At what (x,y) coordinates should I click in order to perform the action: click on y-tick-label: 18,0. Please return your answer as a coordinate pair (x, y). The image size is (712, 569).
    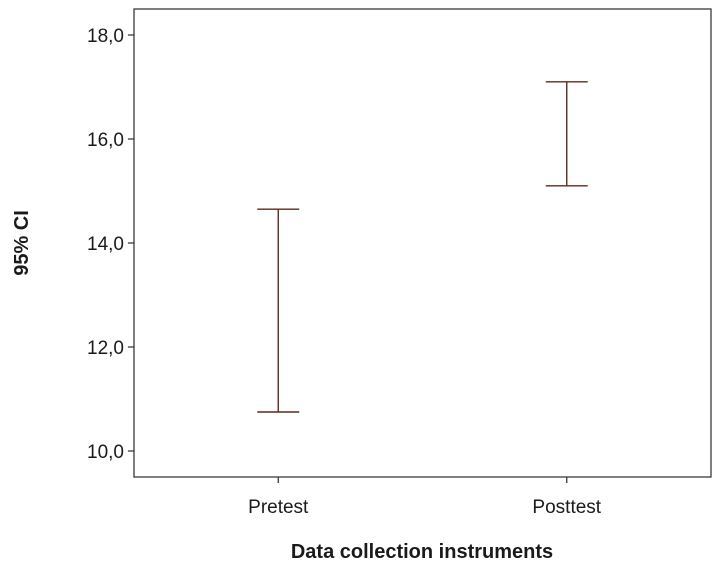
    Looking at the image, I should click on (105, 36).